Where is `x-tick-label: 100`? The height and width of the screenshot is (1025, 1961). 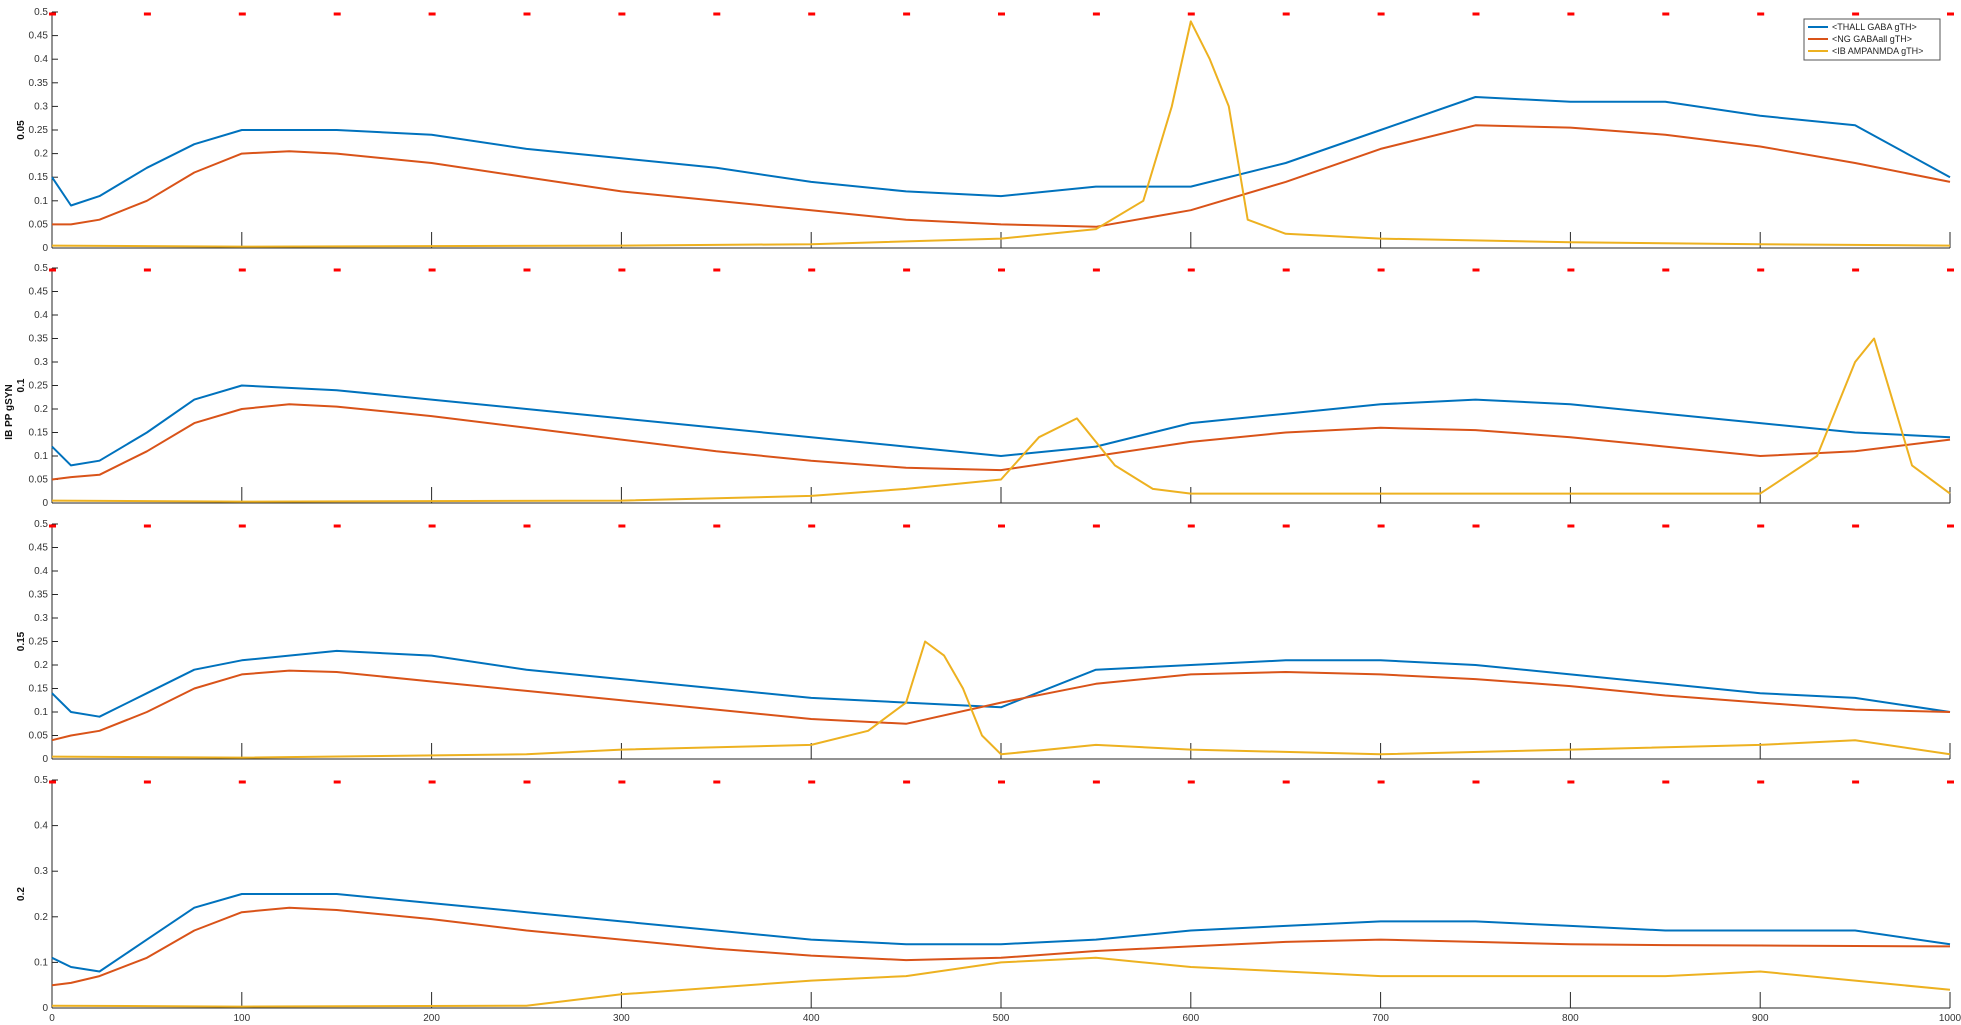 x-tick-label: 100 is located at coordinates (241, 1018).